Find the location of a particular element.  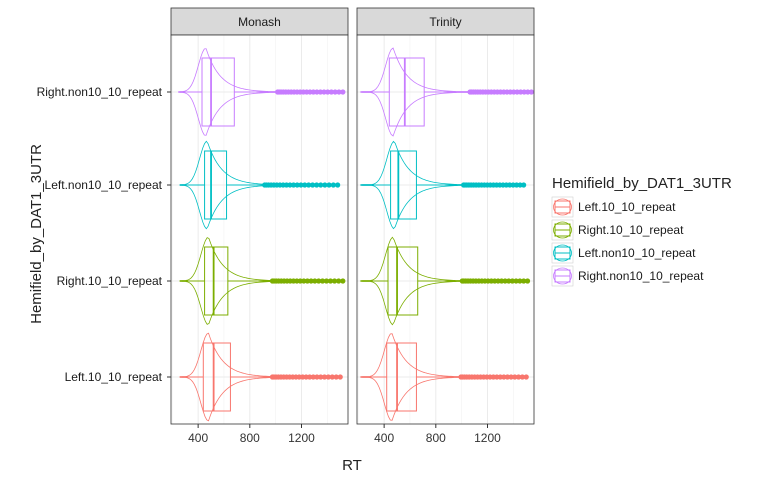

y-tick-label: Left.non10_10_repeat is located at coordinates (104, 185).